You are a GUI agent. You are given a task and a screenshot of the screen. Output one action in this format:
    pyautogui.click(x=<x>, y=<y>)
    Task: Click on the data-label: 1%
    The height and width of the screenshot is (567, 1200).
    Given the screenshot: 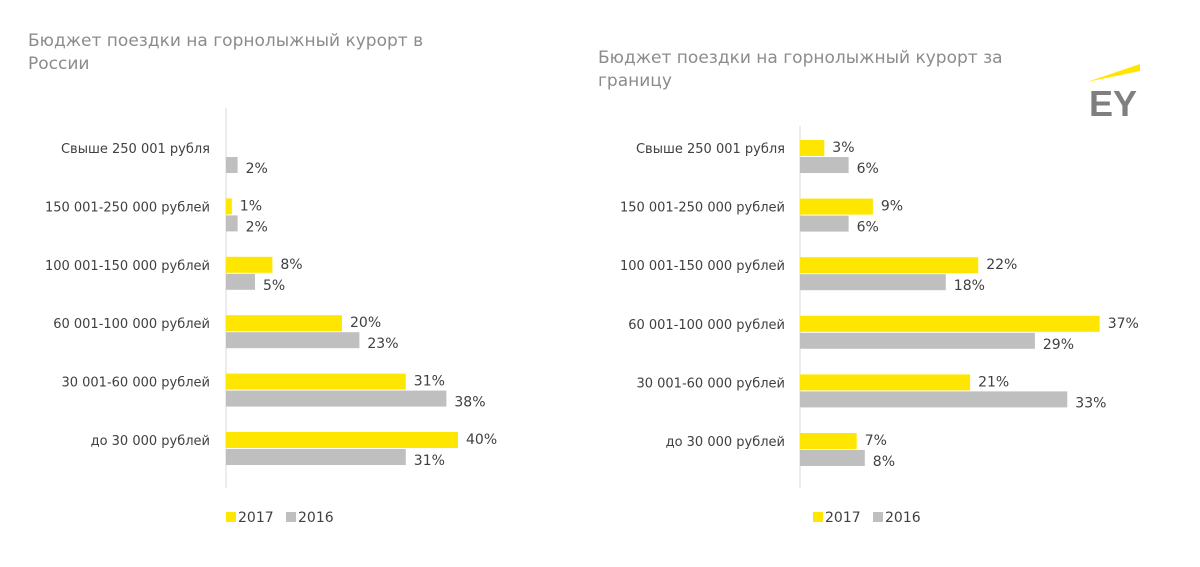 What is the action you would take?
    pyautogui.click(x=251, y=206)
    